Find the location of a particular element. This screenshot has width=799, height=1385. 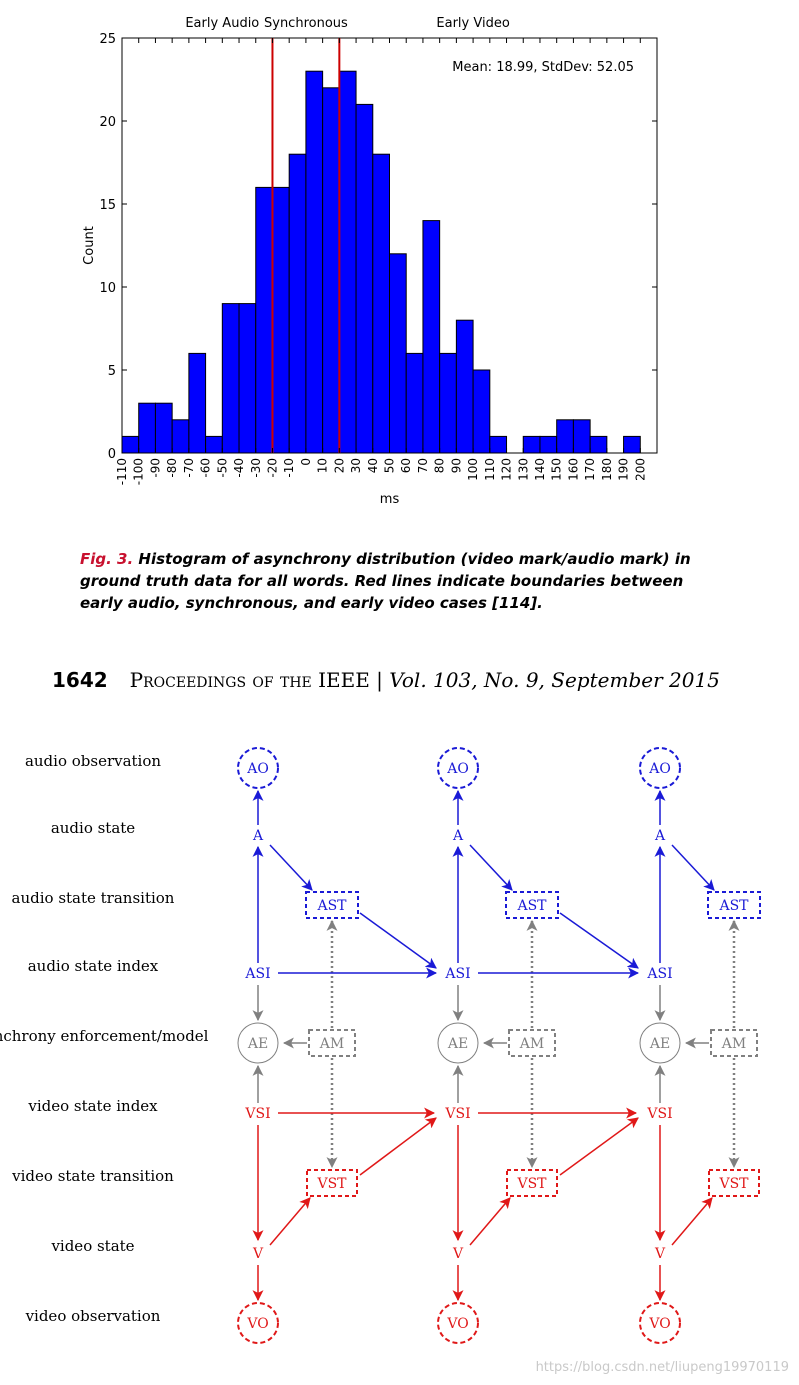

x-tick-label: 100 is located at coordinates (473, 469).